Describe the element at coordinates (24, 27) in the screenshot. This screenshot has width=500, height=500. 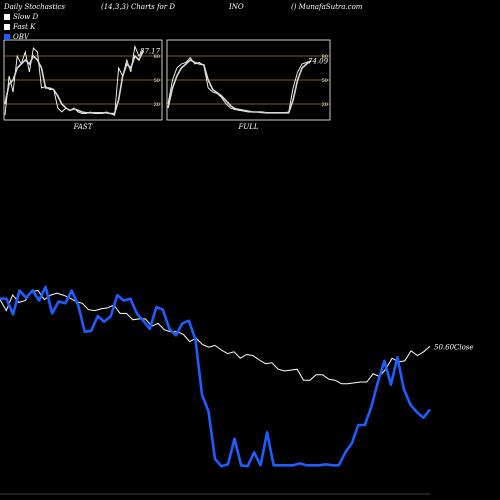
I see `legend-label: Fast K` at that location.